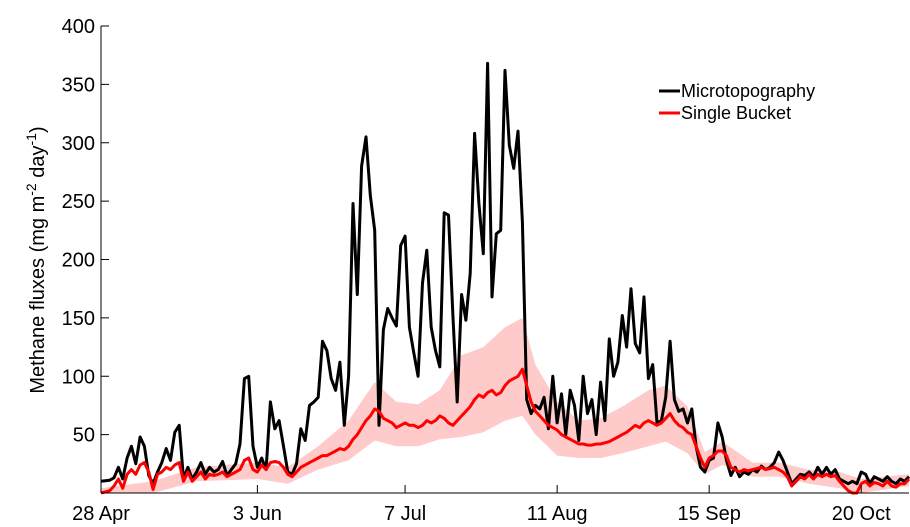 Image resolution: width=910 pixels, height=527 pixels. I want to click on x-tick-label-3: 11 Aug, so click(557, 514).